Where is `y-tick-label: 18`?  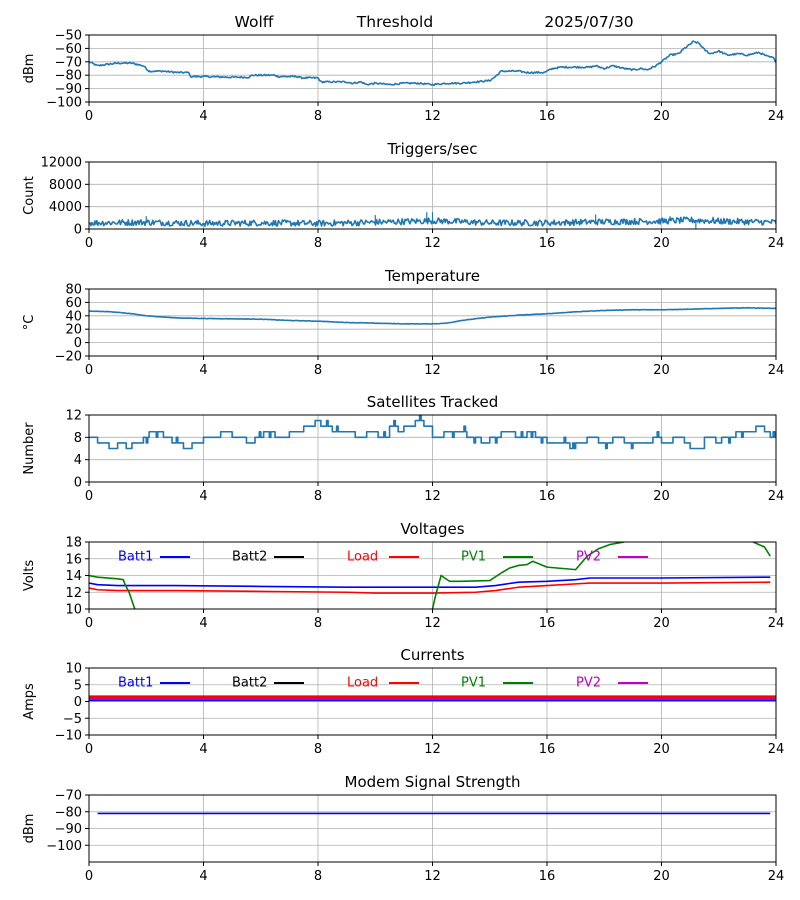 y-tick-label: 18 is located at coordinates (73, 543).